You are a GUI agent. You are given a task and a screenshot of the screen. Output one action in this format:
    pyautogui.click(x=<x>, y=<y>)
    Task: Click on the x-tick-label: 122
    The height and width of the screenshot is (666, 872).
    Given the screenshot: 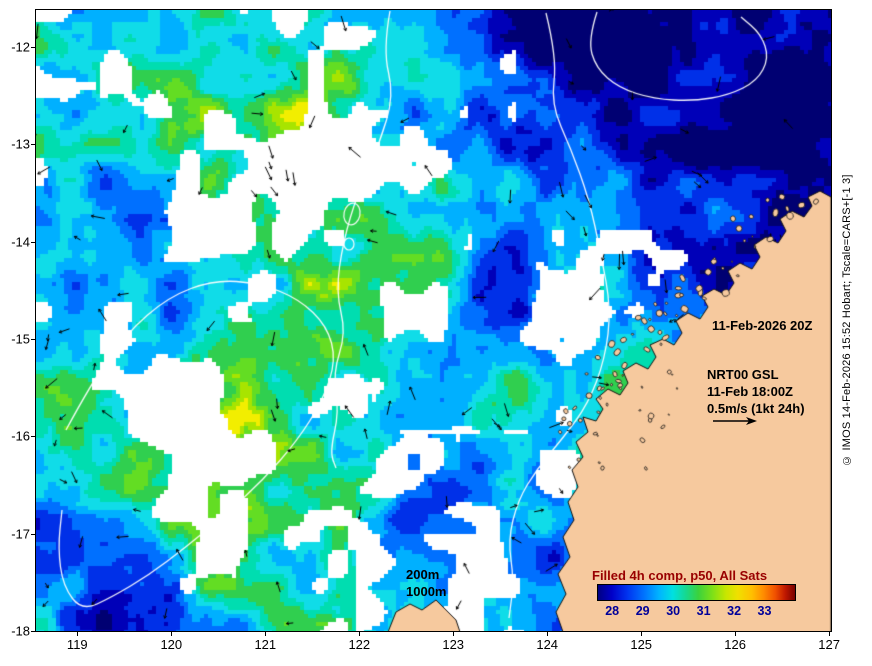 What is the action you would take?
    pyautogui.click(x=359, y=644)
    